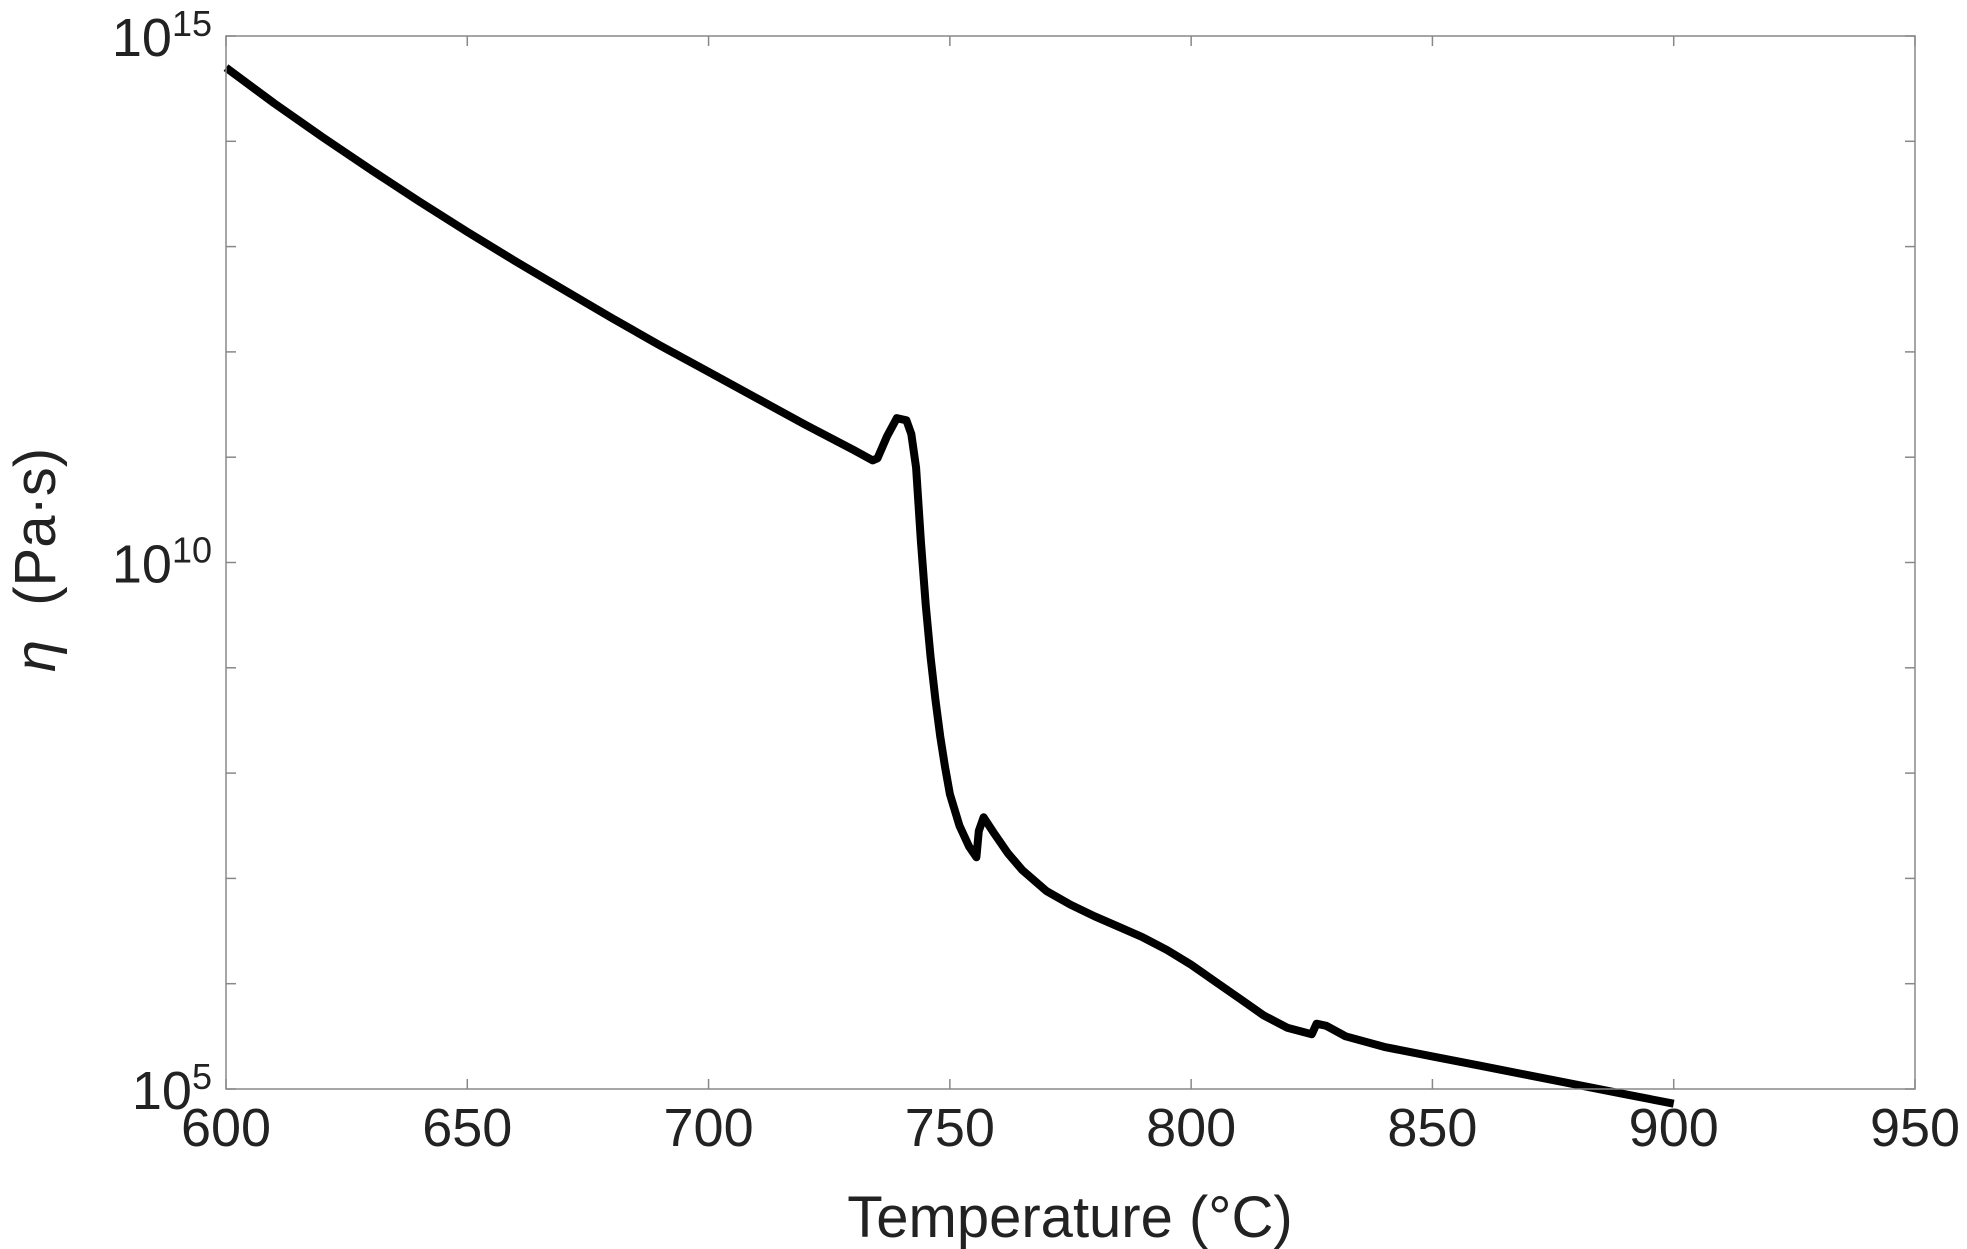  I want to click on y-axis-label: η (Pa·s), so click(35, 560).